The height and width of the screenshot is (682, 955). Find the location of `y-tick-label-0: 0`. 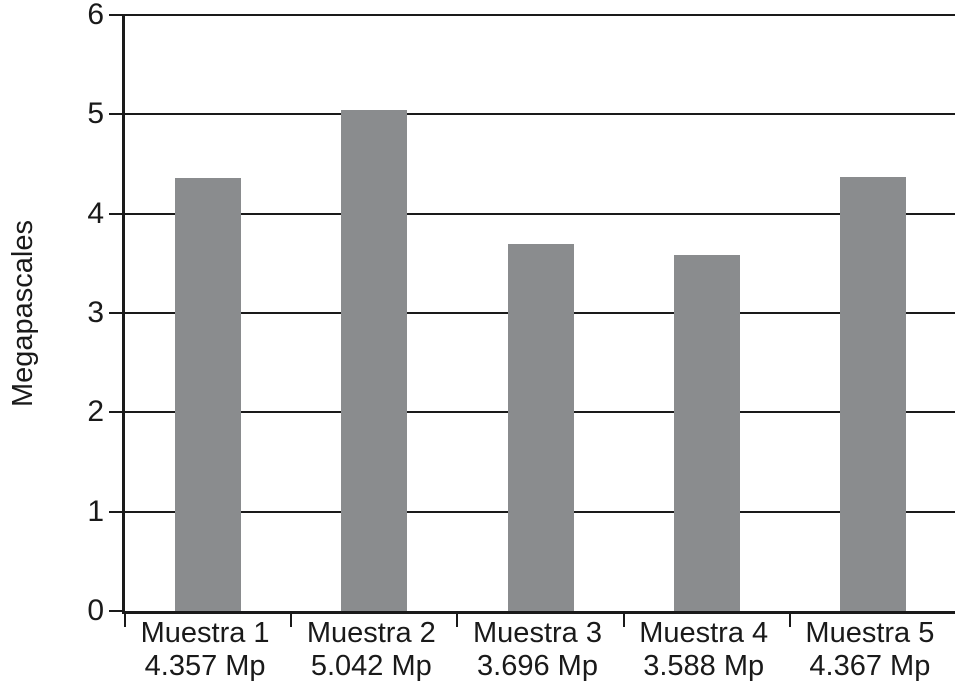

y-tick-label-0: 0 is located at coordinates (95, 610).